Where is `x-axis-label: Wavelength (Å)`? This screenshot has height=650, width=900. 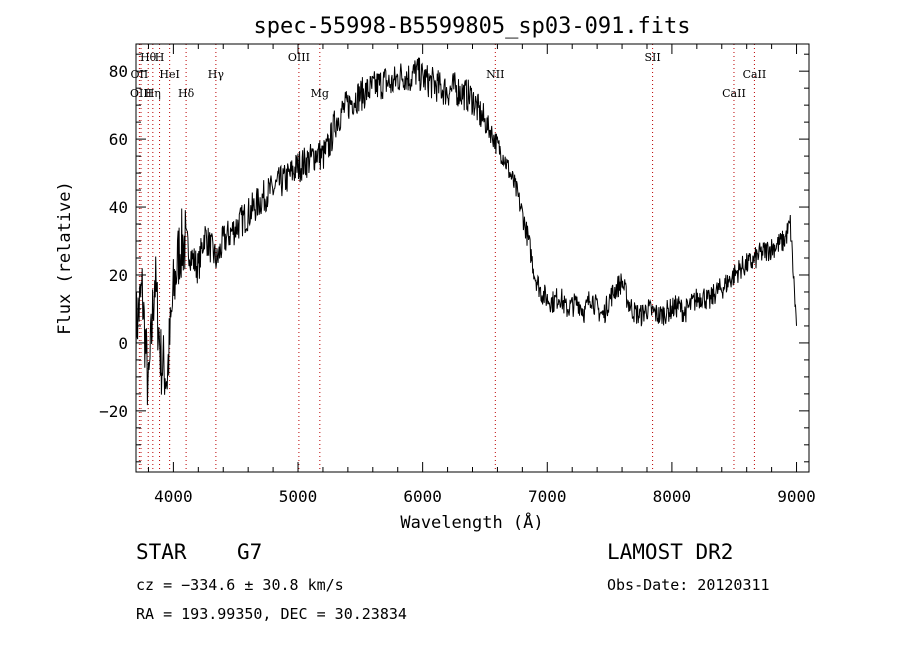
x-axis-label: Wavelength (Å) is located at coordinates (471, 522).